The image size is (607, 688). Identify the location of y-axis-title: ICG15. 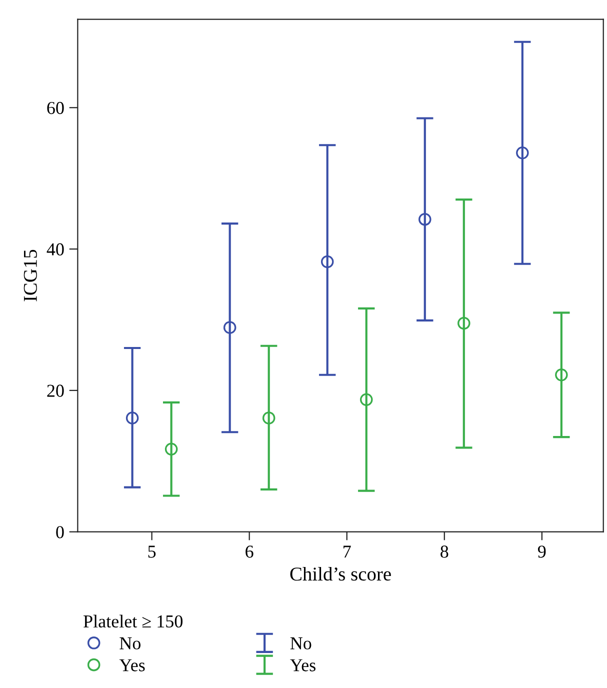
(30, 276).